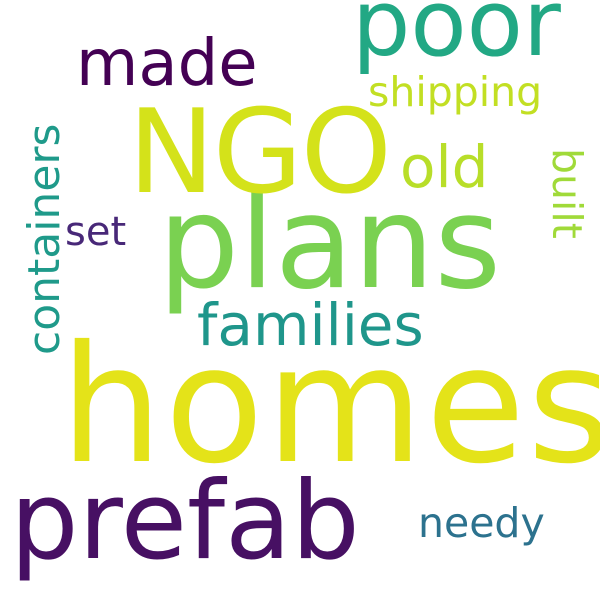  I want to click on word-families: families, so click(310, 325).